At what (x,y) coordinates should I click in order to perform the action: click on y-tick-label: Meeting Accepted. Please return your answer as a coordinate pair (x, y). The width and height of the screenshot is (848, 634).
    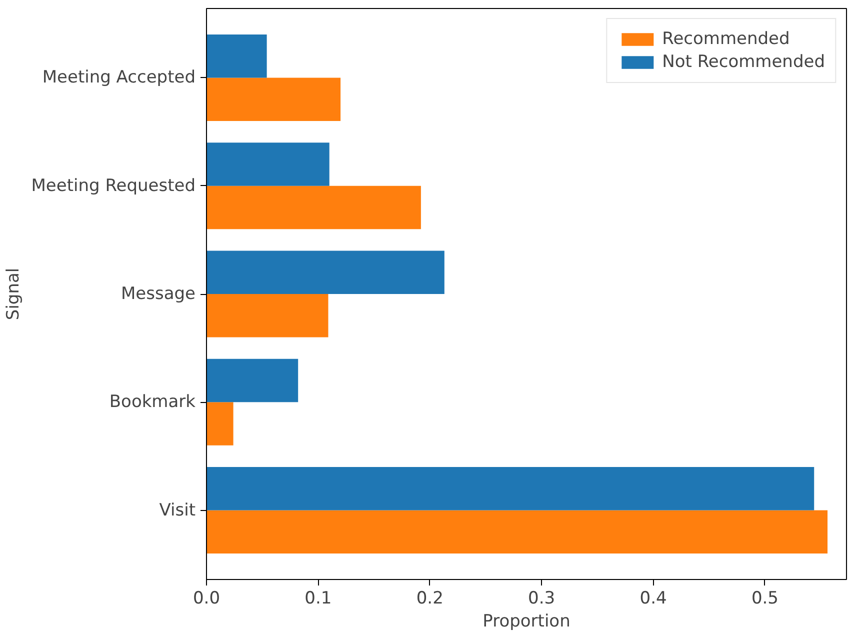
    Looking at the image, I should click on (119, 78).